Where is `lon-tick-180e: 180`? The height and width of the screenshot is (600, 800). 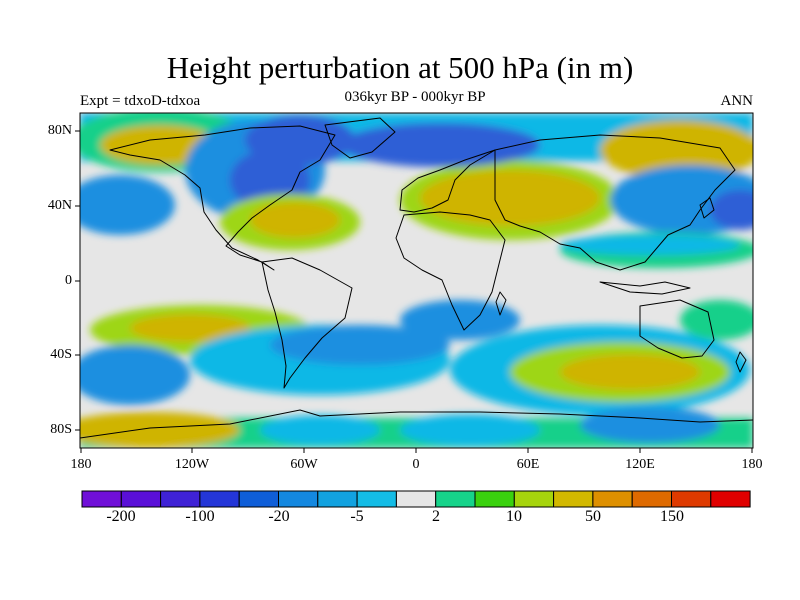 lon-tick-180e: 180 is located at coordinates (752, 464).